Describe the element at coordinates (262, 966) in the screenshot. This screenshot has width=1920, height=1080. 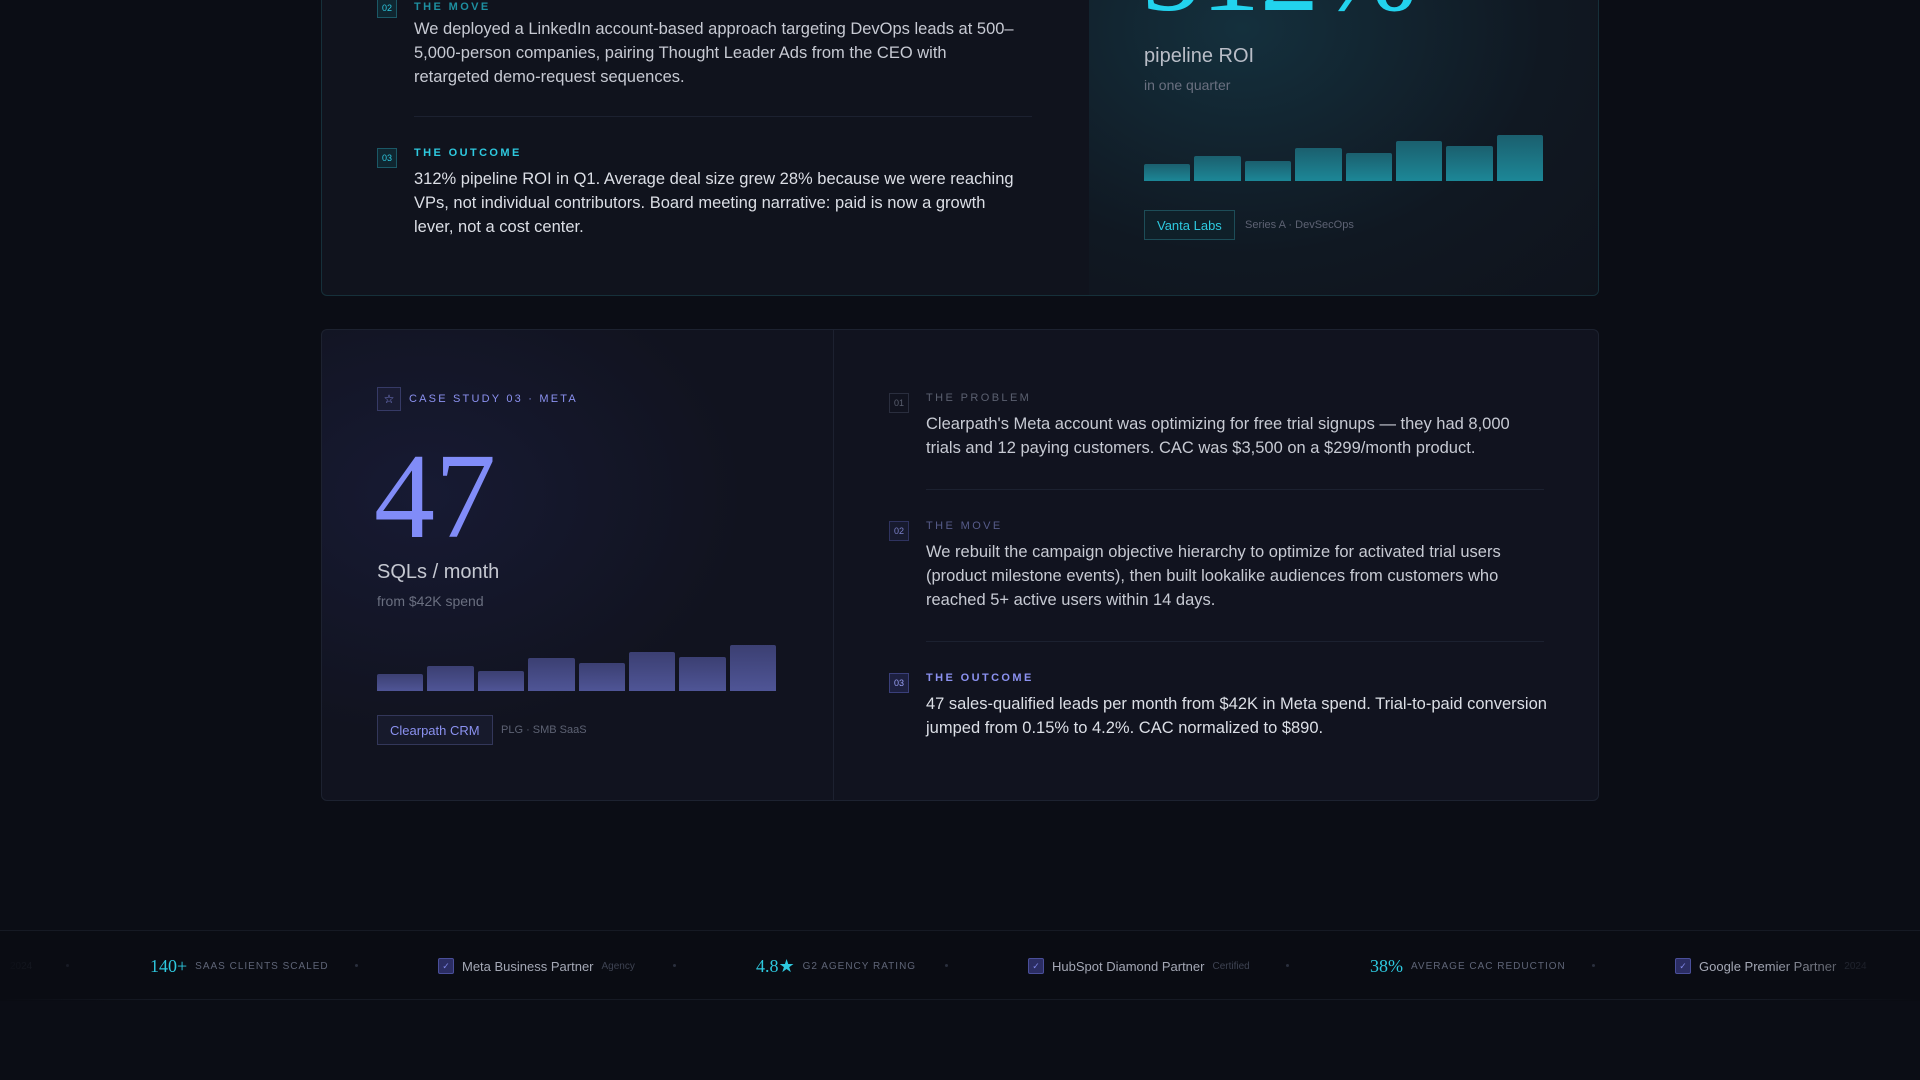
I see `stat-caption: SAAS CLIENTS SCALED` at that location.